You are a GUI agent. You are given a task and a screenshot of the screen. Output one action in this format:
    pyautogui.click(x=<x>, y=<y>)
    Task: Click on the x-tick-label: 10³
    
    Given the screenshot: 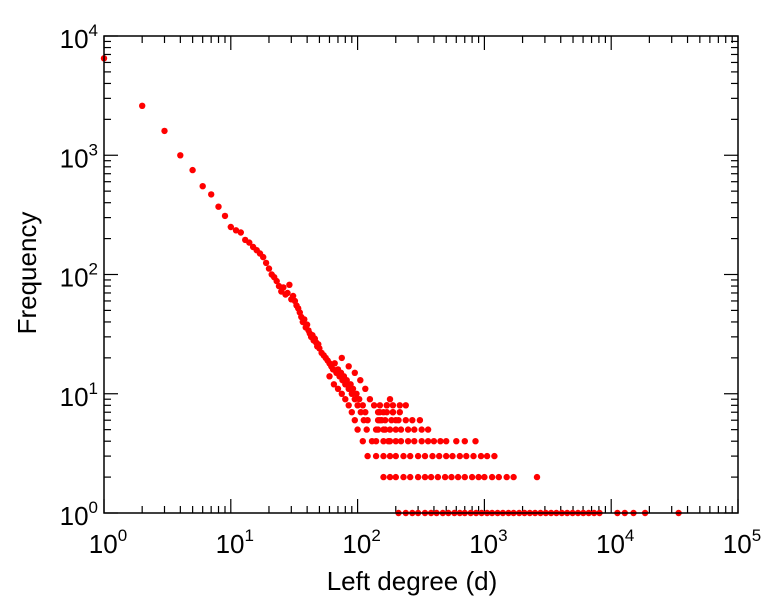 What is the action you would take?
    pyautogui.click(x=488, y=542)
    